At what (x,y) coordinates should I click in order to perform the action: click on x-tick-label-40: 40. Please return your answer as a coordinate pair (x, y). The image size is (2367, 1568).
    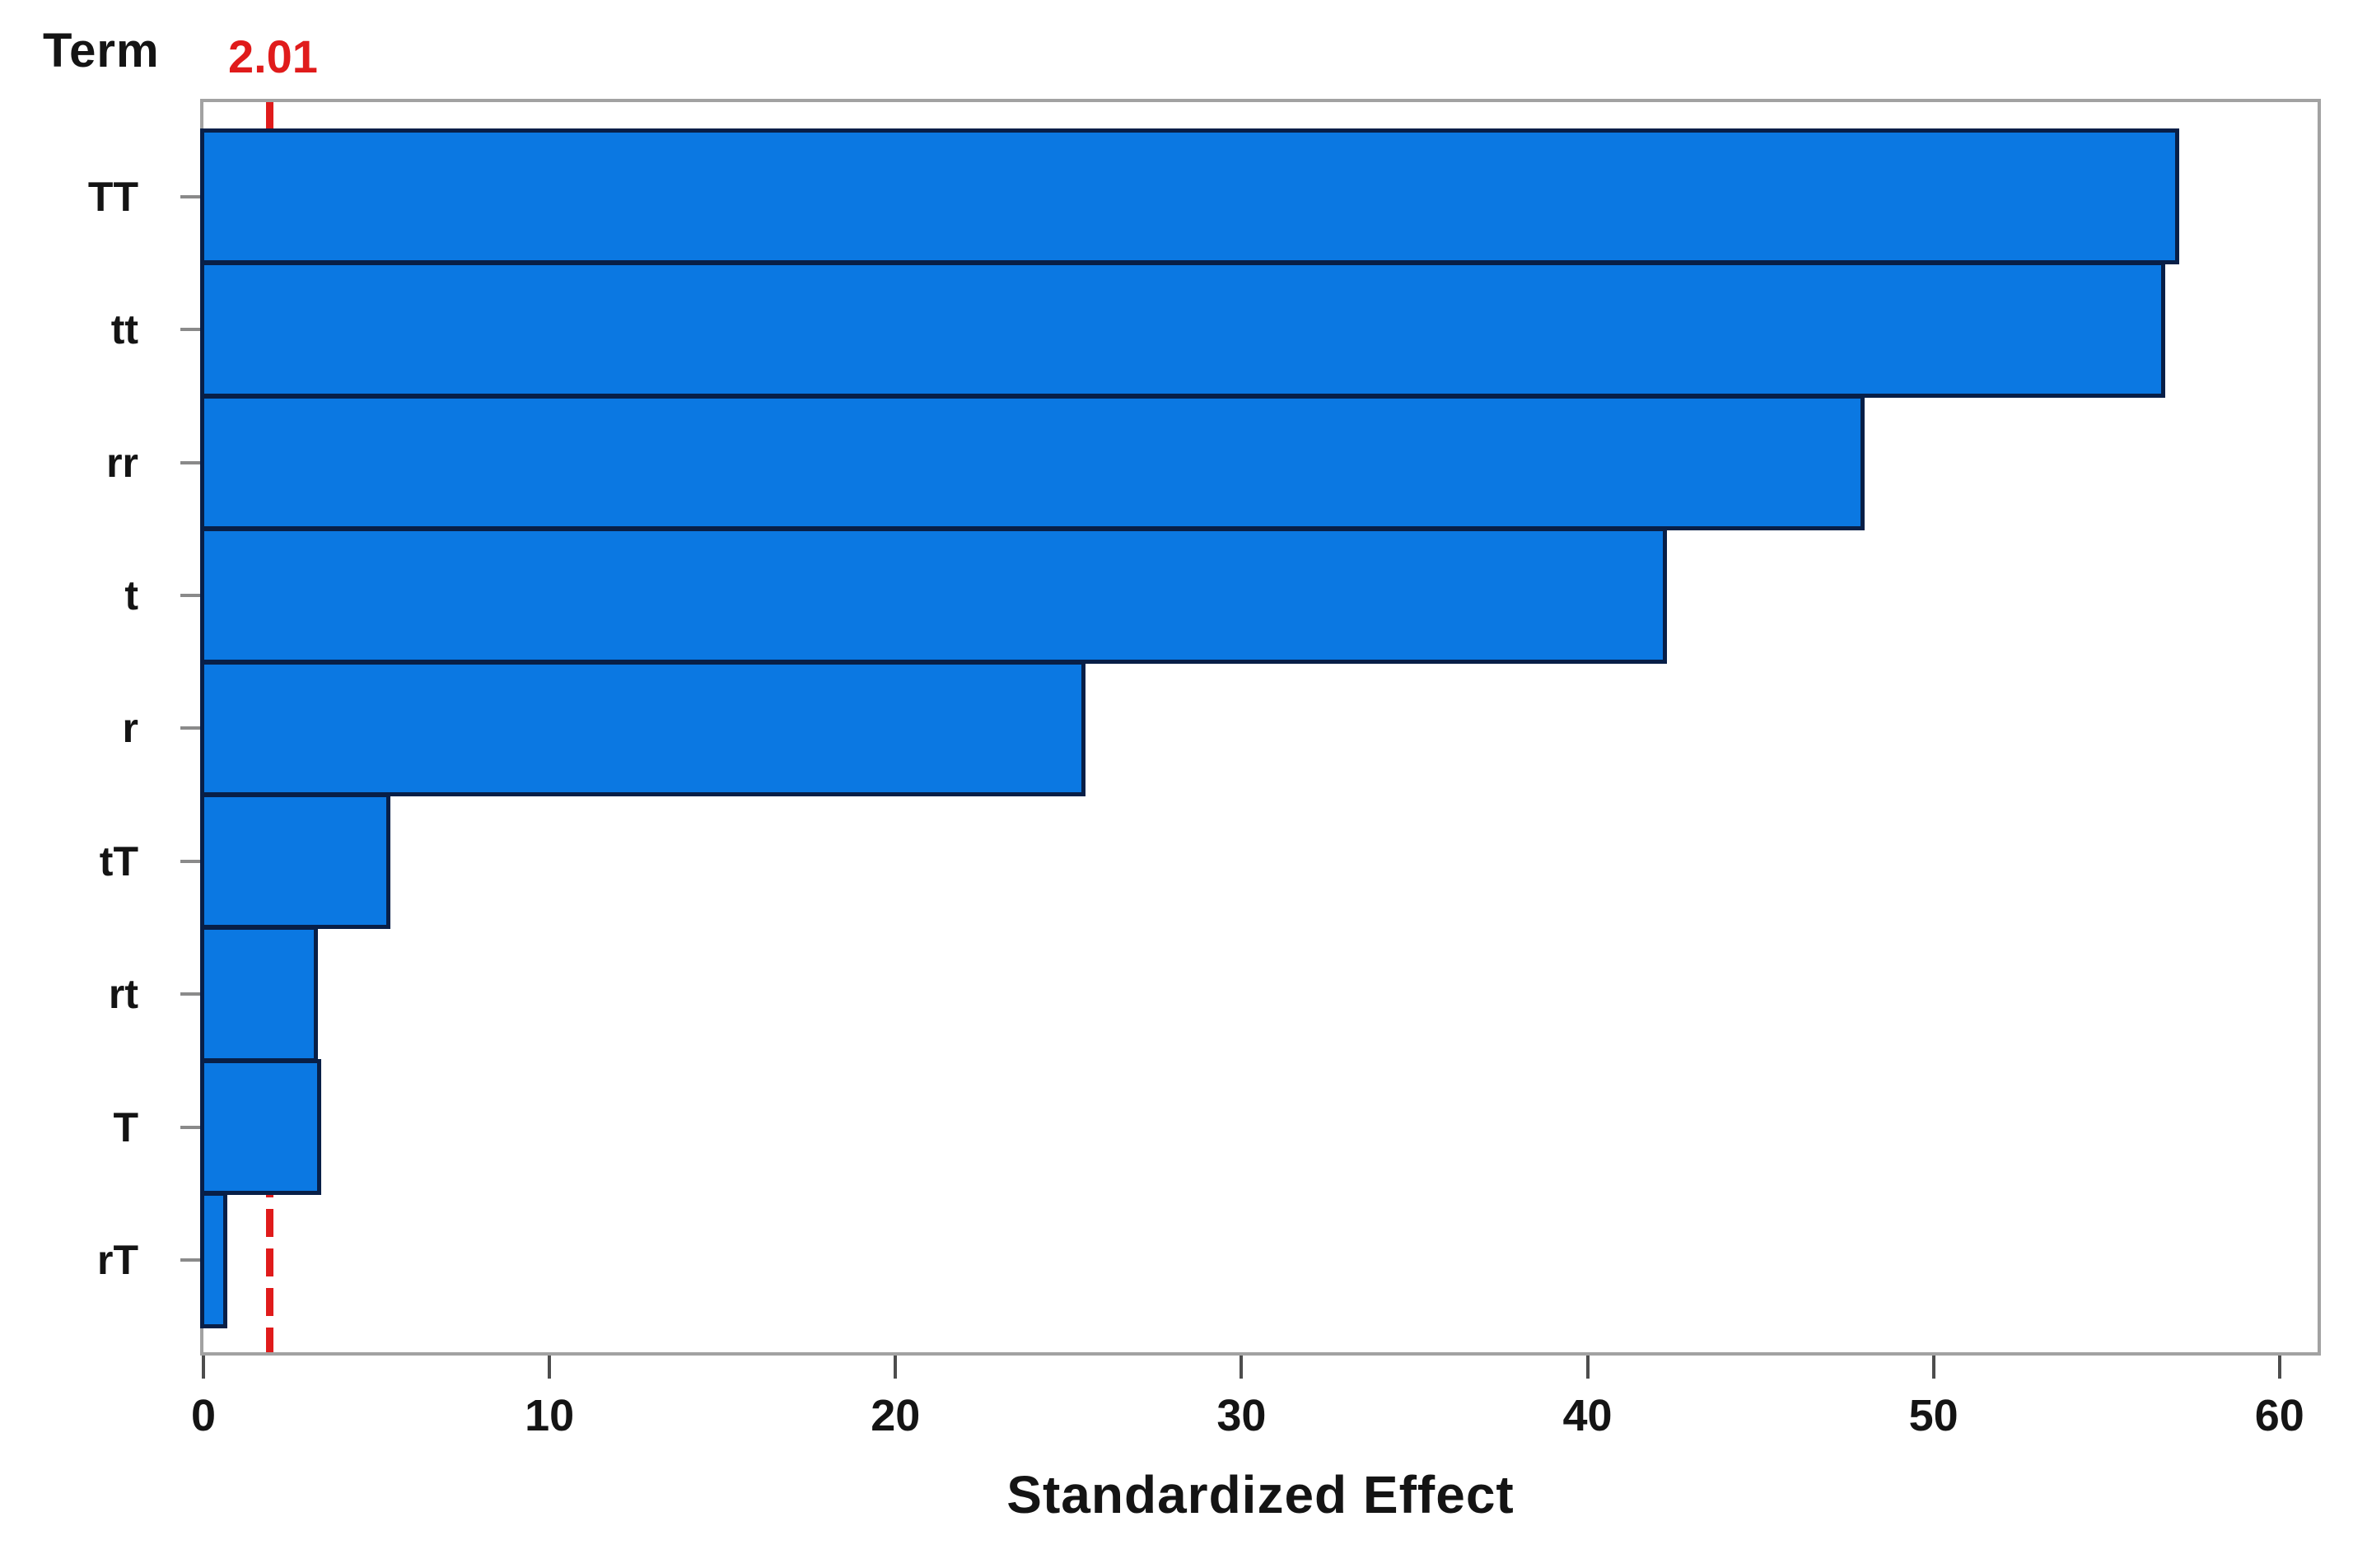
    Looking at the image, I should click on (1587, 1415).